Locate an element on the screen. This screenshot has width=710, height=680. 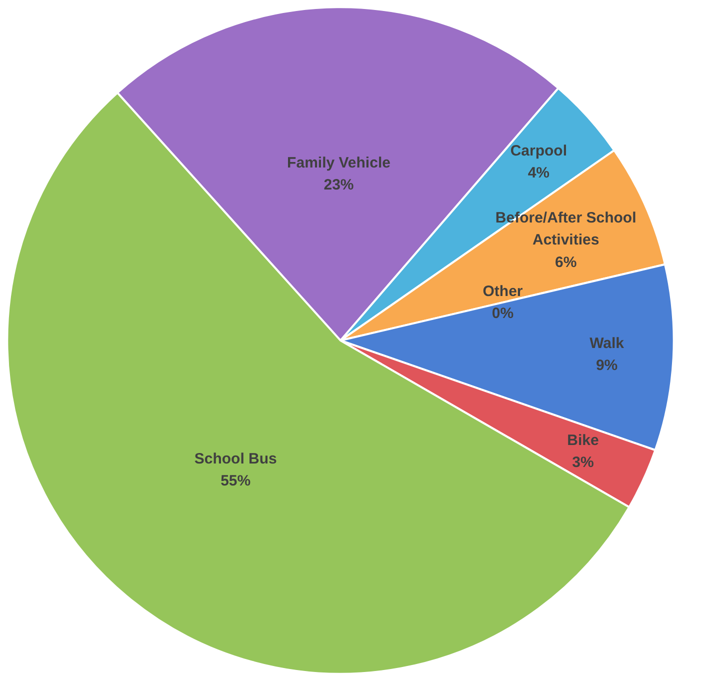
slice-label: School Bus is located at coordinates (235, 459).